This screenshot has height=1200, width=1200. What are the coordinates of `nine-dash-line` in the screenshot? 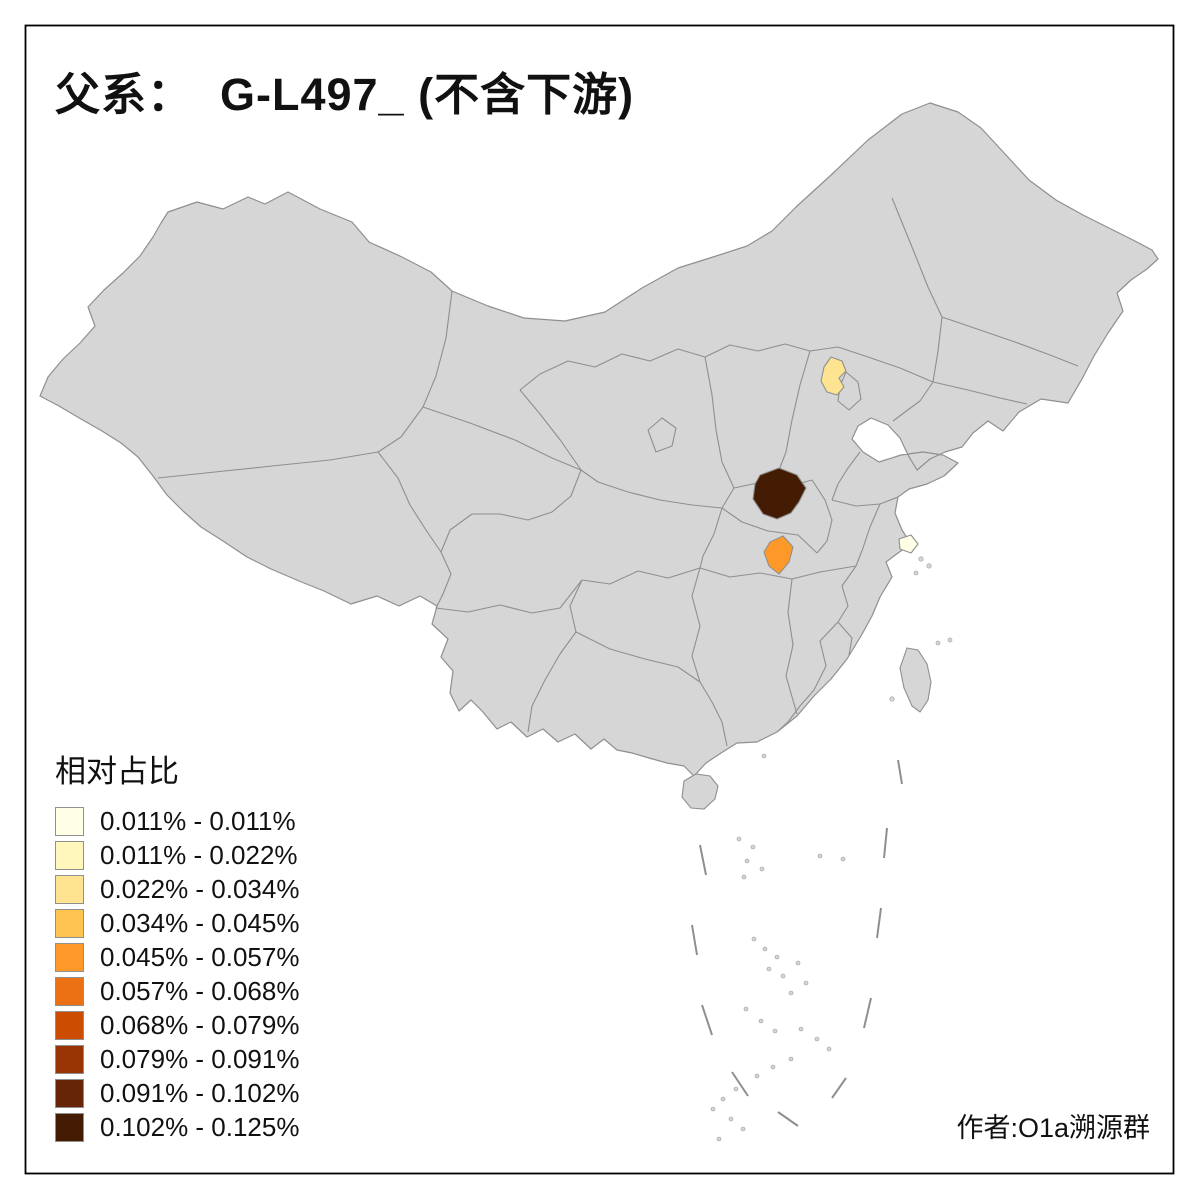 It's located at (797, 943).